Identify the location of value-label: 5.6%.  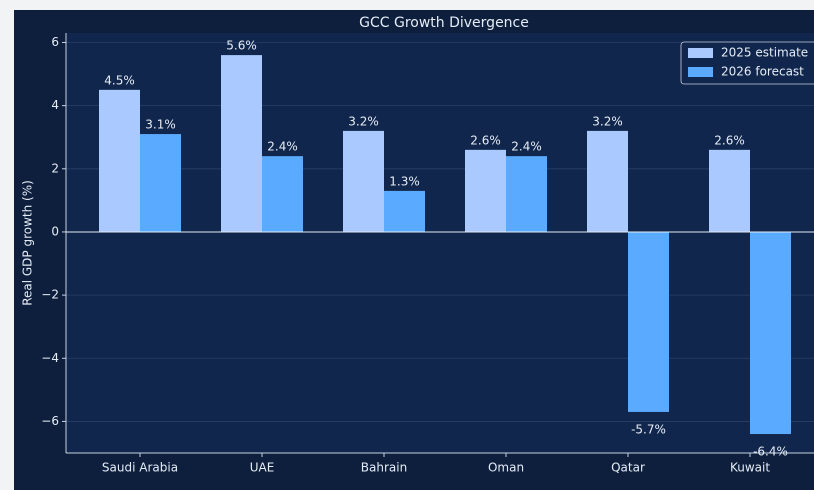
(241, 46).